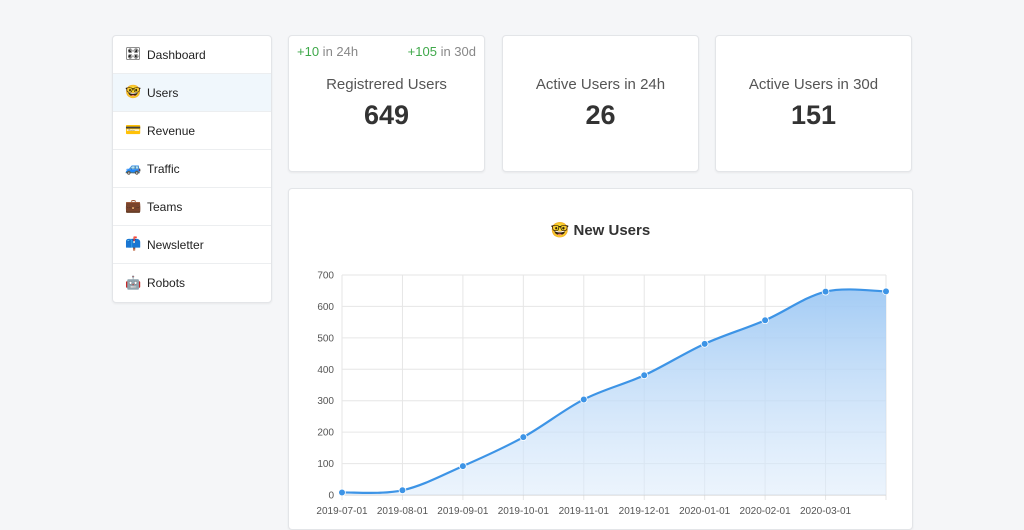  I want to click on chart-title-text: New Users, so click(612, 230).